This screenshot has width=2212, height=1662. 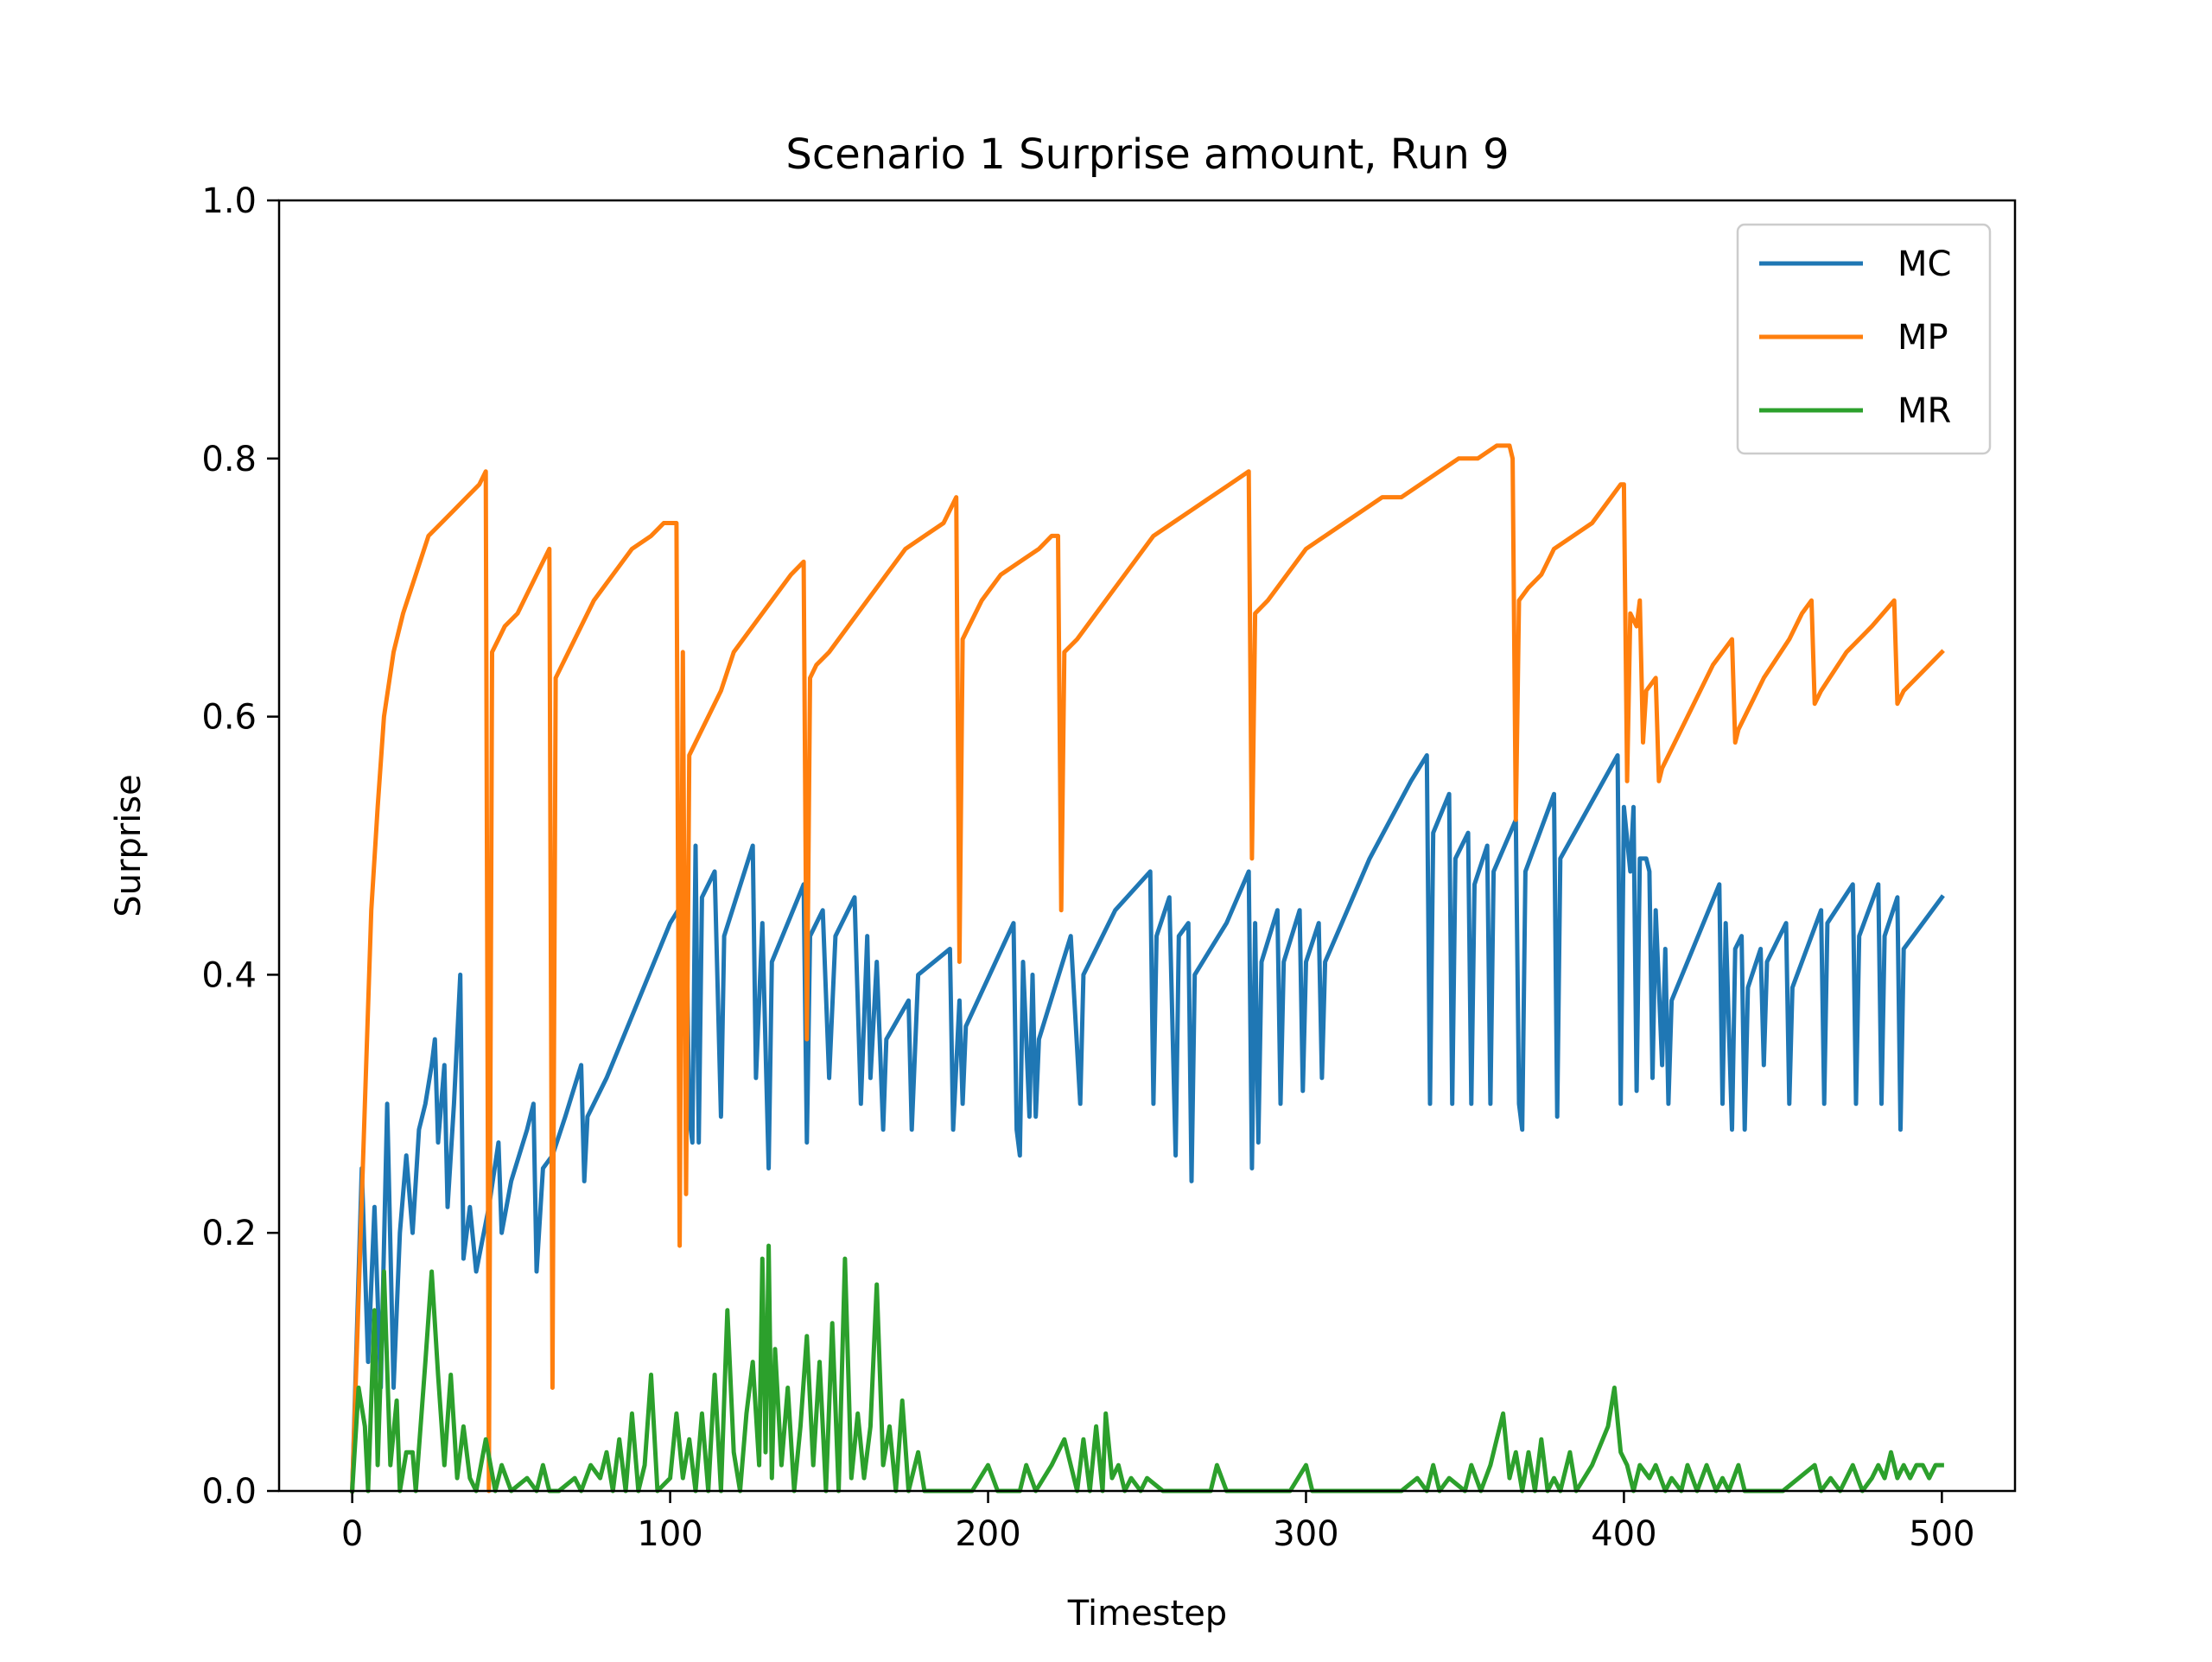 I want to click on y-tick-label: 0.6, so click(x=229, y=718).